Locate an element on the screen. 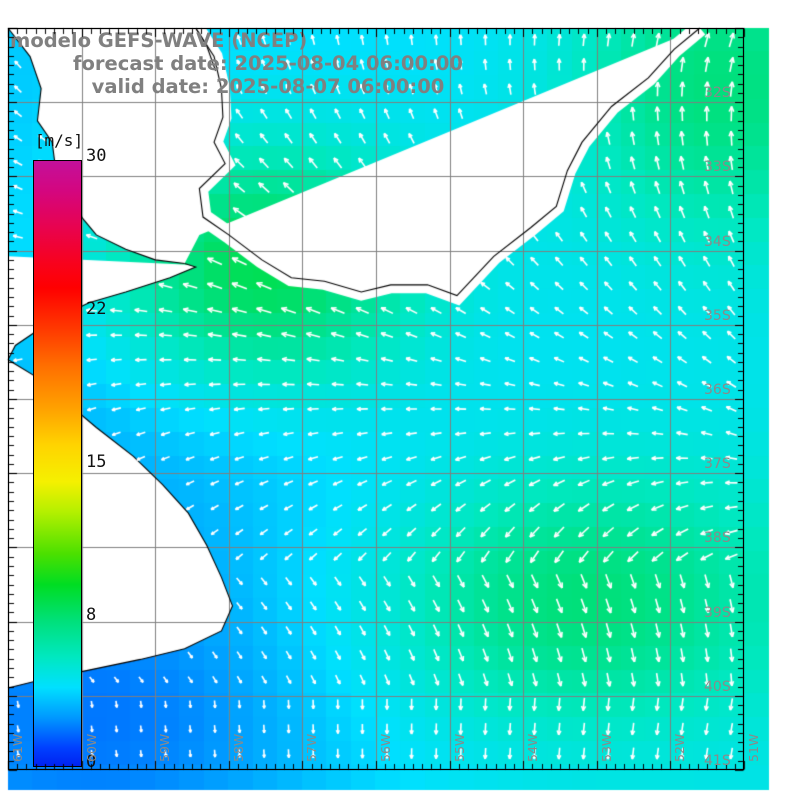 The image size is (800, 800). title-line-forecast-date: forecast date: 2025-08-04 06:00:00 is located at coordinates (268, 63).